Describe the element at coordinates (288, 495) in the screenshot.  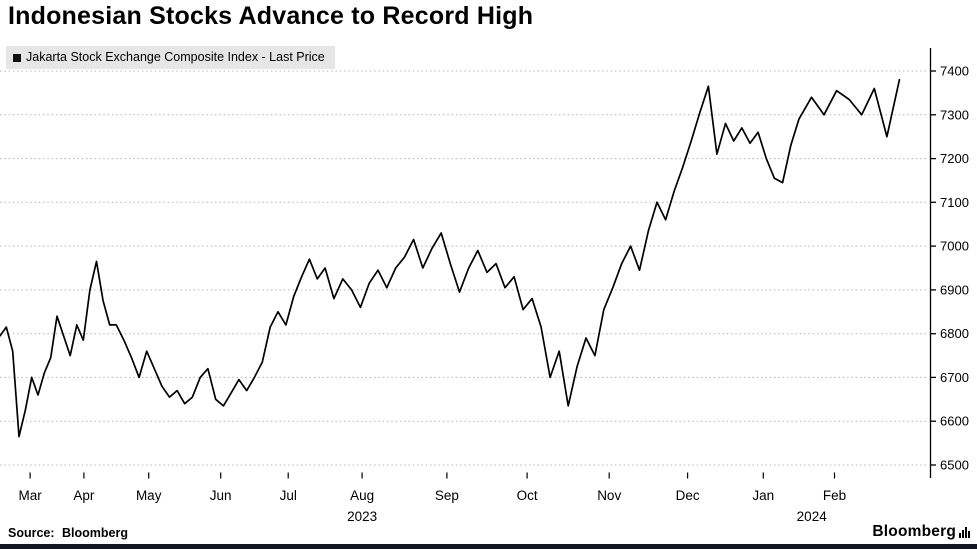
I see `svg-text: Jul` at that location.